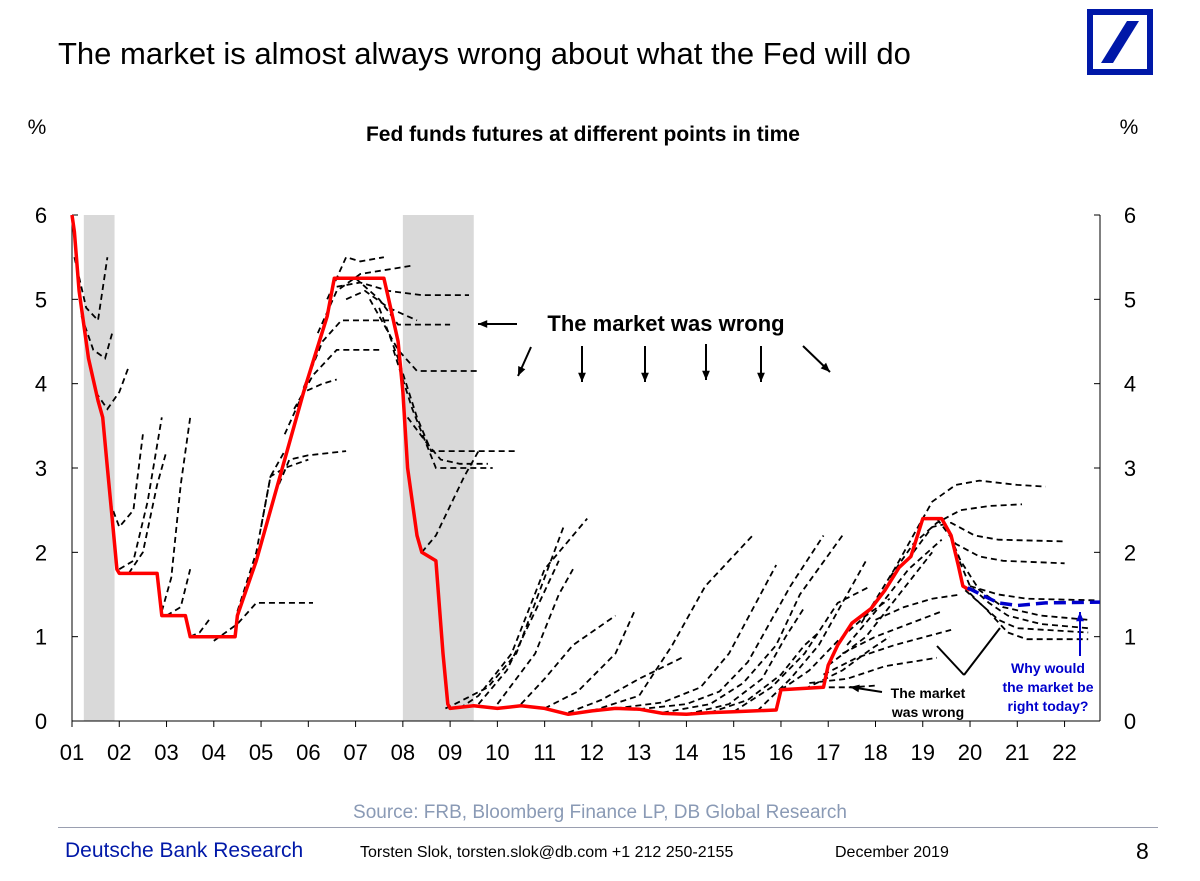 This screenshot has width=1200, height=881. Describe the element at coordinates (761, 377) in the screenshot. I see `arrow-down-5-head` at that location.